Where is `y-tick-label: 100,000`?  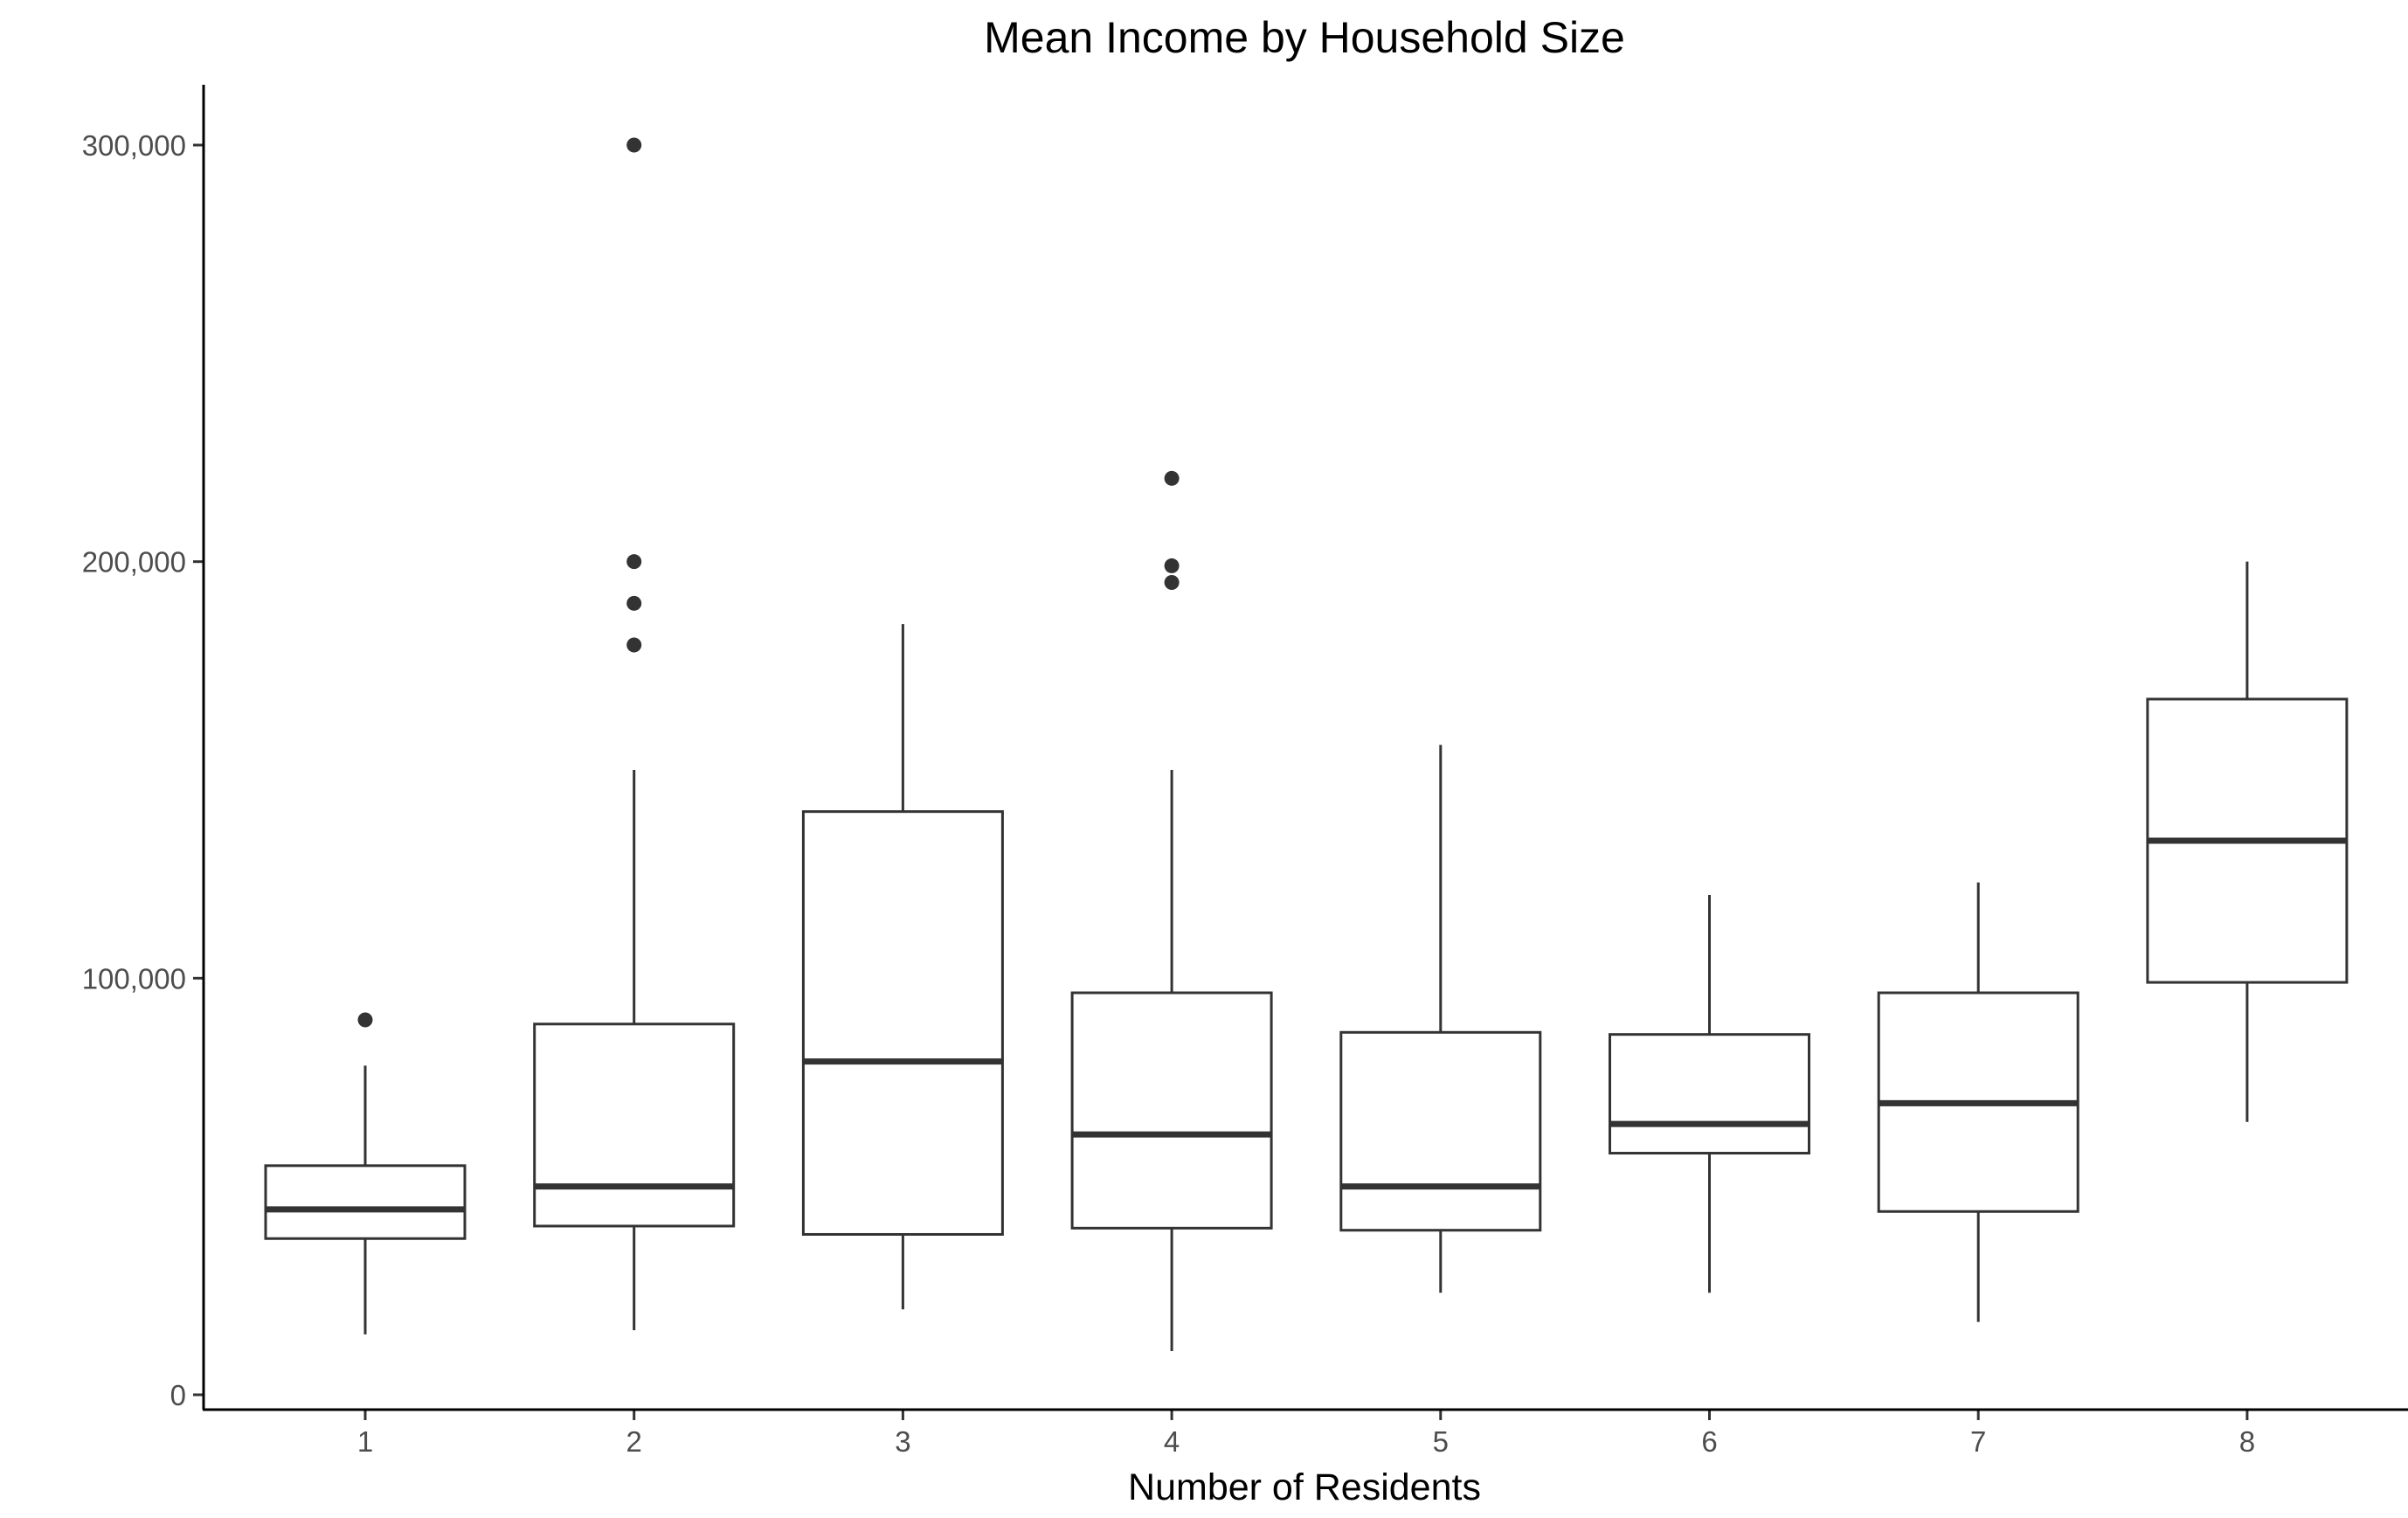 y-tick-label: 100,000 is located at coordinates (134, 979).